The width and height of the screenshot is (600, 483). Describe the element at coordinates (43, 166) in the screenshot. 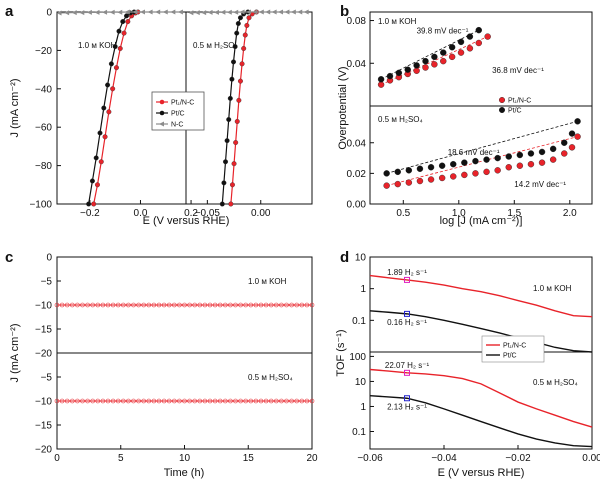

I see `panel-a-ytick-label: −80` at that location.